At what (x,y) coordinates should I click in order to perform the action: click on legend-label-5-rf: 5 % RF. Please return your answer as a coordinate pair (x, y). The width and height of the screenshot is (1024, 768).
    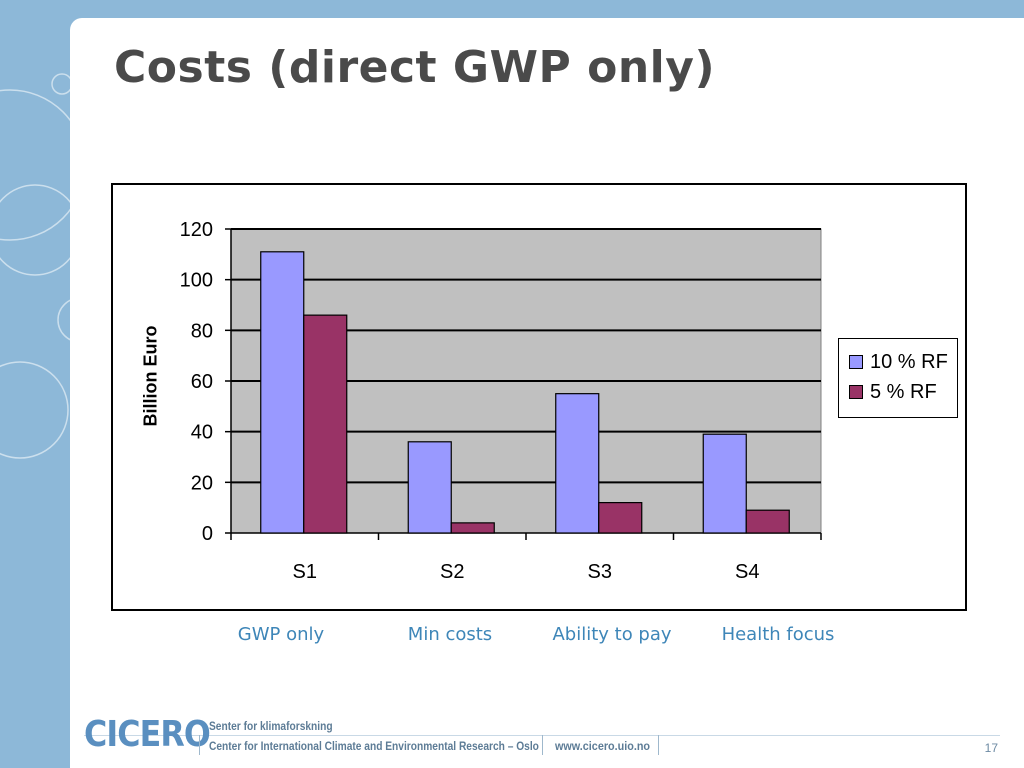
    Looking at the image, I should click on (903, 391).